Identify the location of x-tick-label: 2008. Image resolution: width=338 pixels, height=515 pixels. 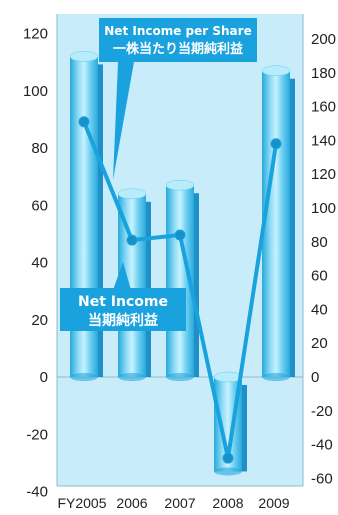
(227, 503).